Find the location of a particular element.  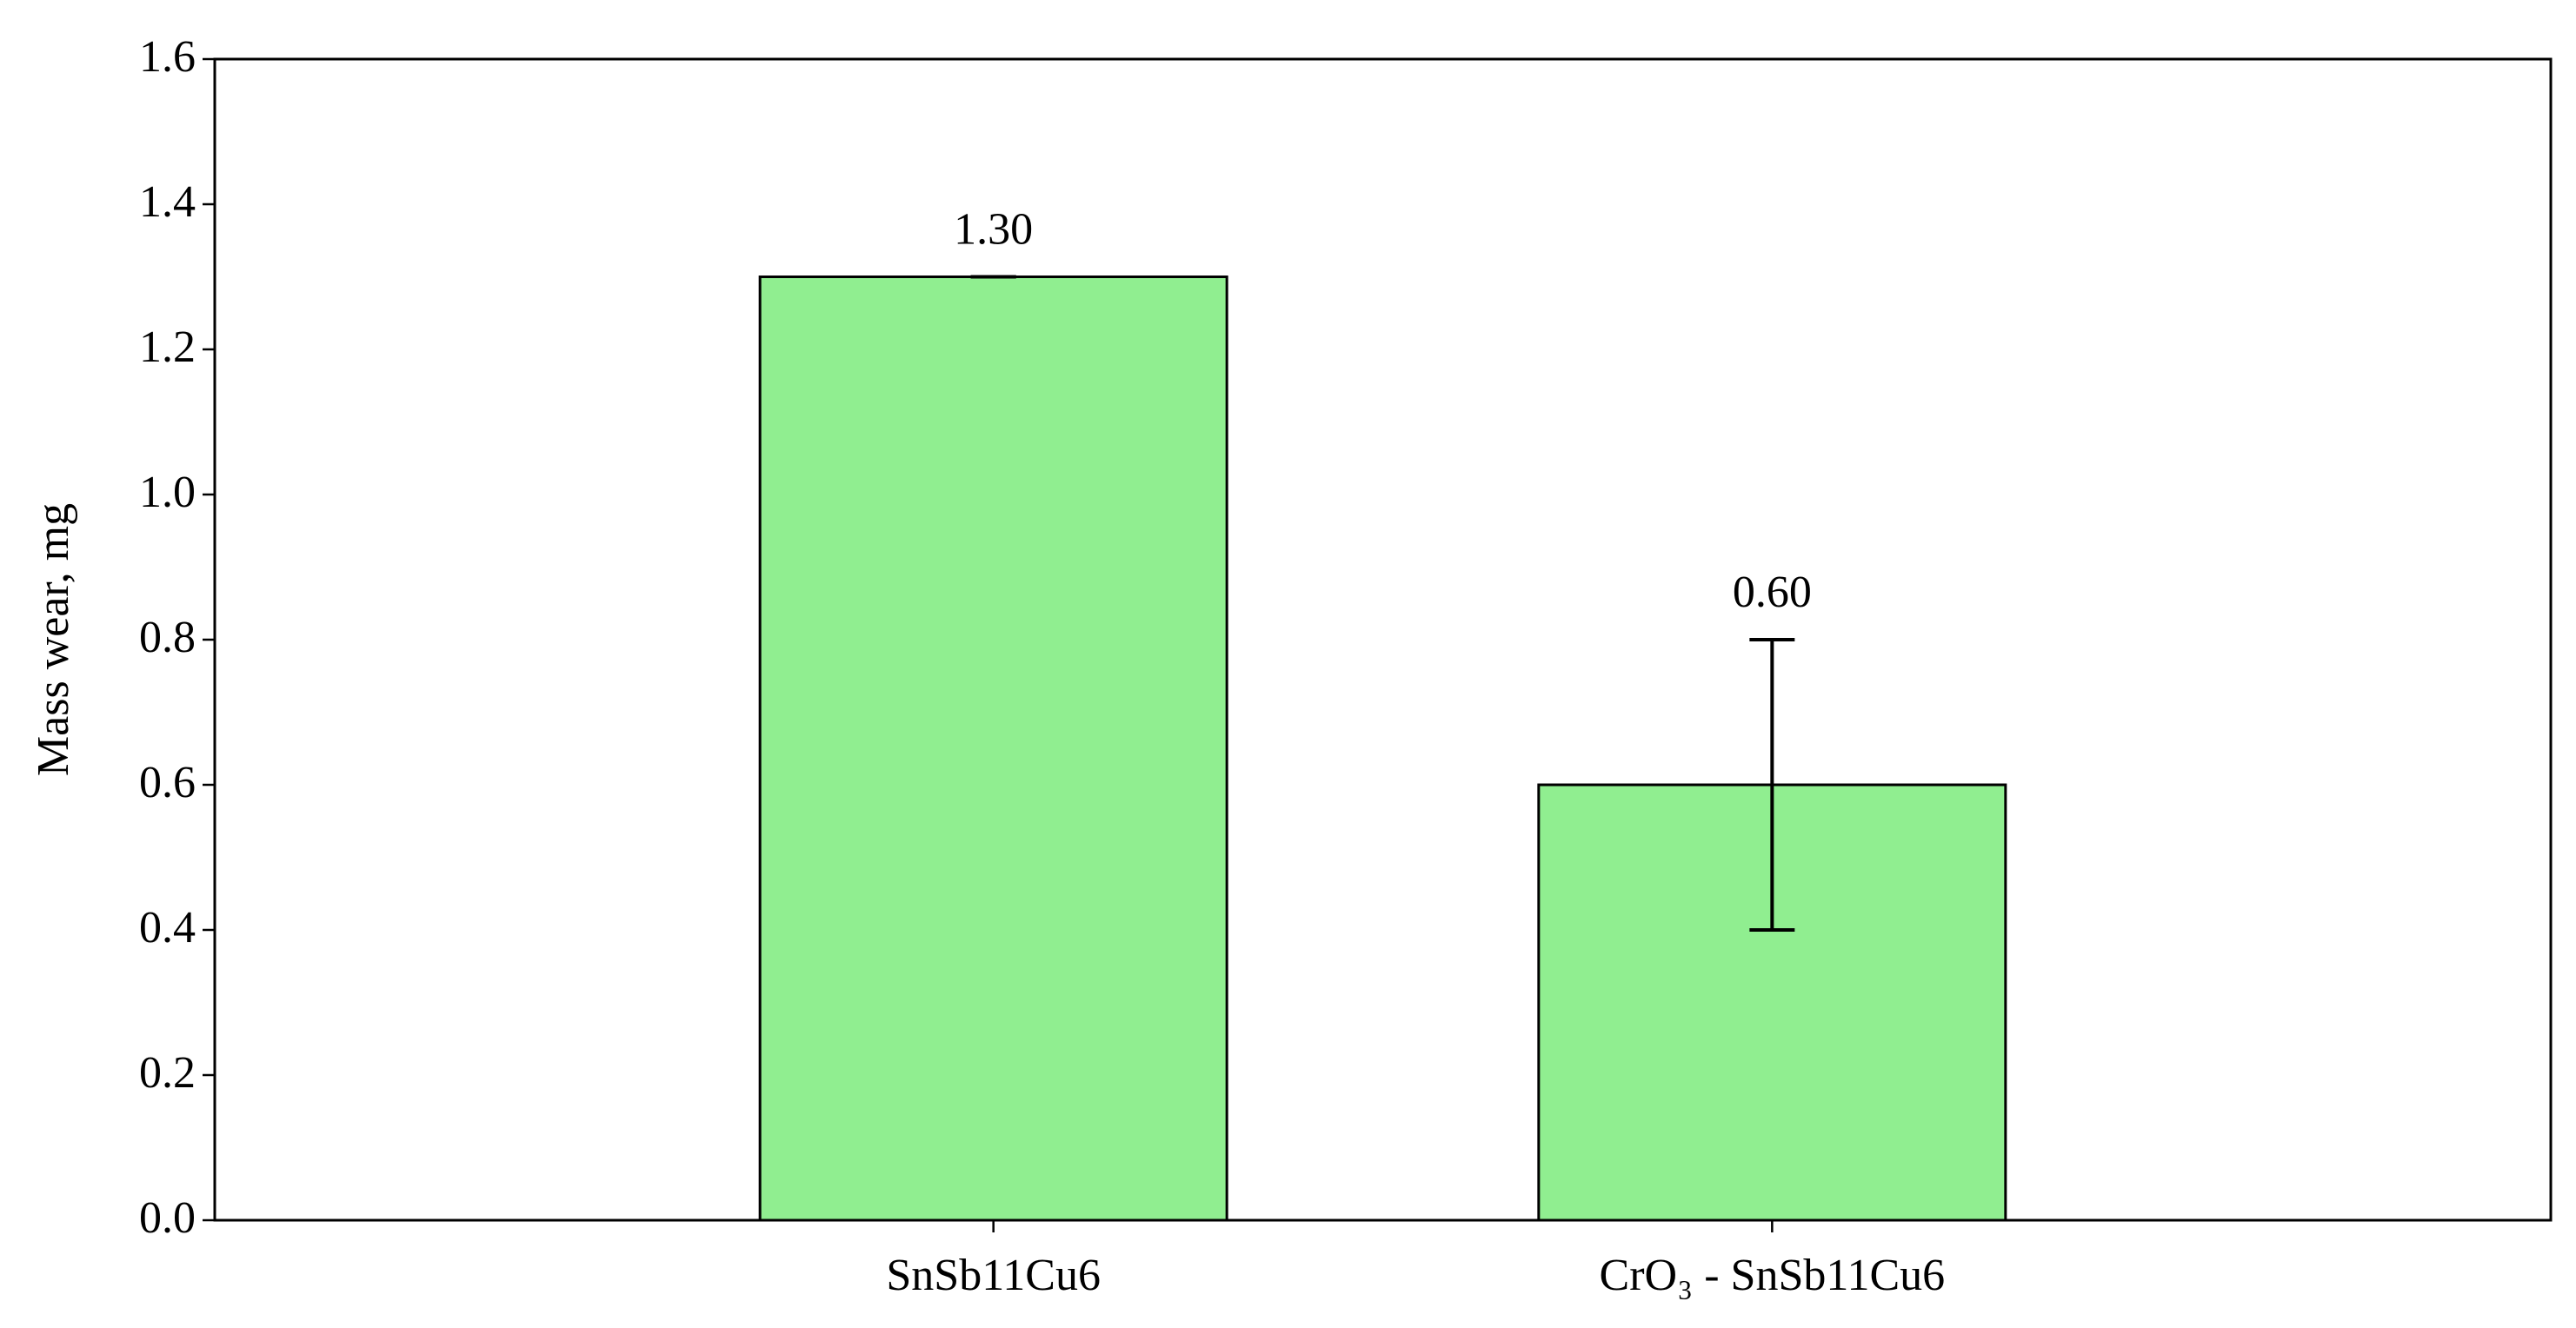

y-tick-label: 1.6 is located at coordinates (167, 57).